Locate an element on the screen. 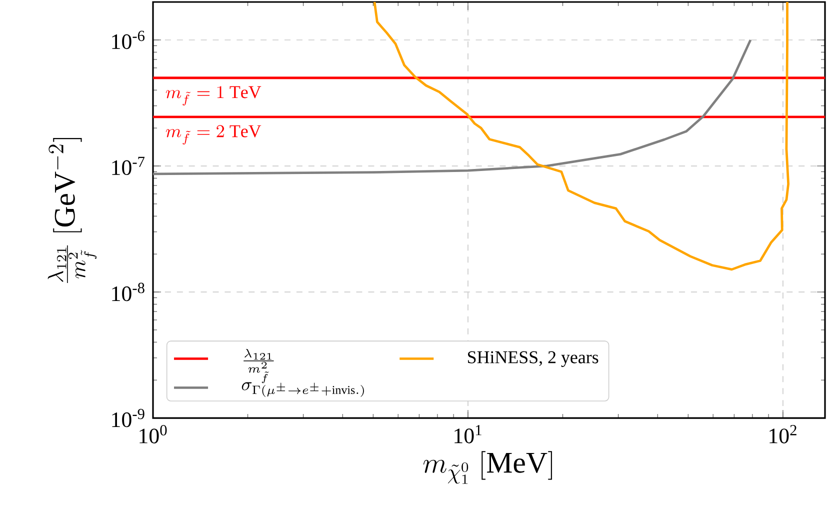  annotation: $m_{\tilde f} = 1\ \mathrm{TeV}$ is located at coordinates (214, 96).